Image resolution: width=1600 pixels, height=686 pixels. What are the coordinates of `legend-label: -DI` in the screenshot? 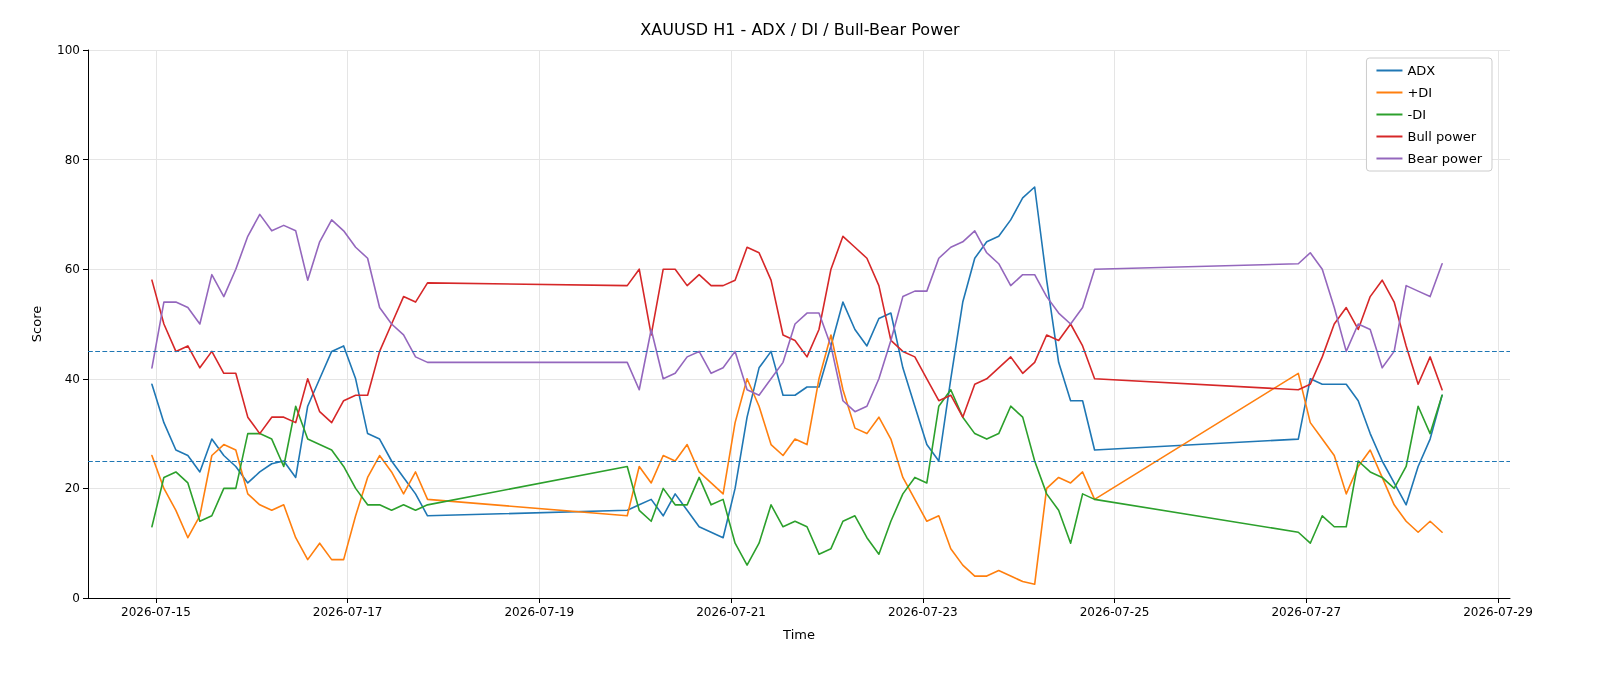 It's located at (1417, 114).